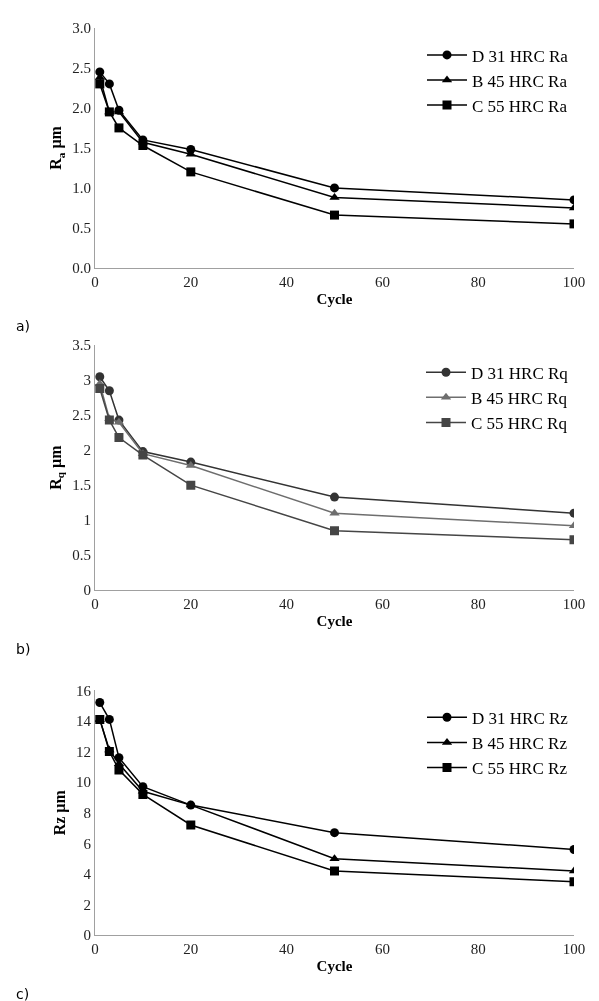 Image resolution: width=599 pixels, height=1001 pixels. What do you see at coordinates (81, 345) in the screenshot?
I see `y-tick-label: 3.5` at bounding box center [81, 345].